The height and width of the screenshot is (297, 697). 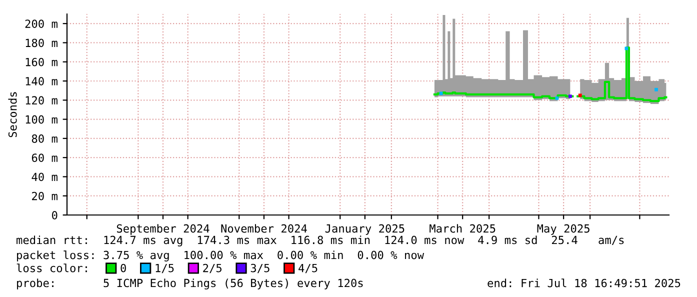 What do you see at coordinates (55, 215) in the screenshot?
I see `y-tick-label: 0` at bounding box center [55, 215].